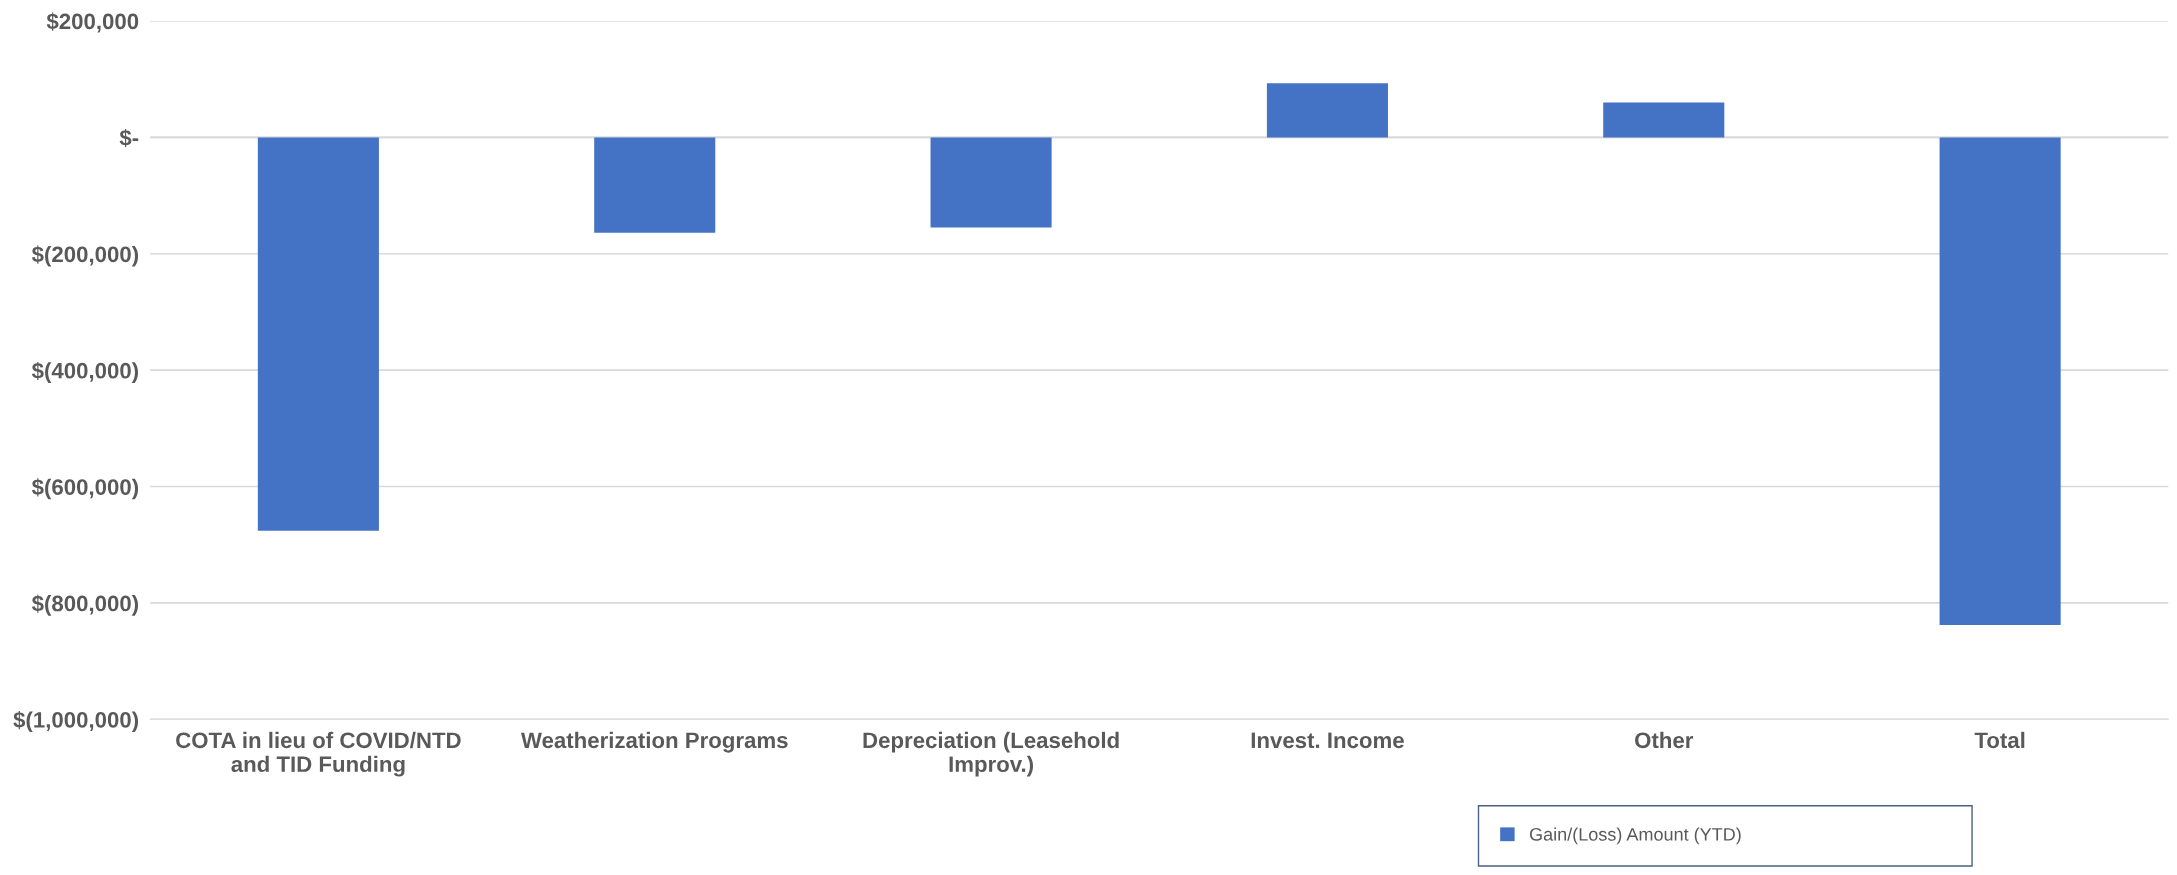 Image resolution: width=2177 pixels, height=875 pixels. What do you see at coordinates (1664, 740) in the screenshot?
I see `x-tick-label: Other` at bounding box center [1664, 740].